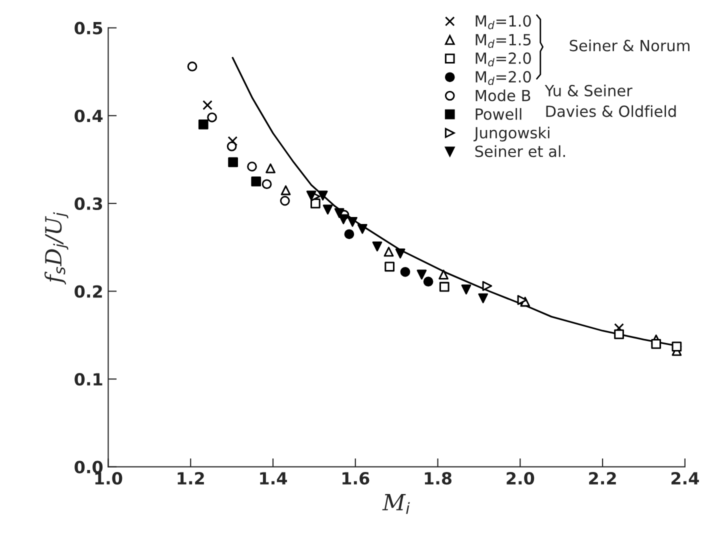  I want to click on annotation: Yu & Seiner, so click(588, 90).